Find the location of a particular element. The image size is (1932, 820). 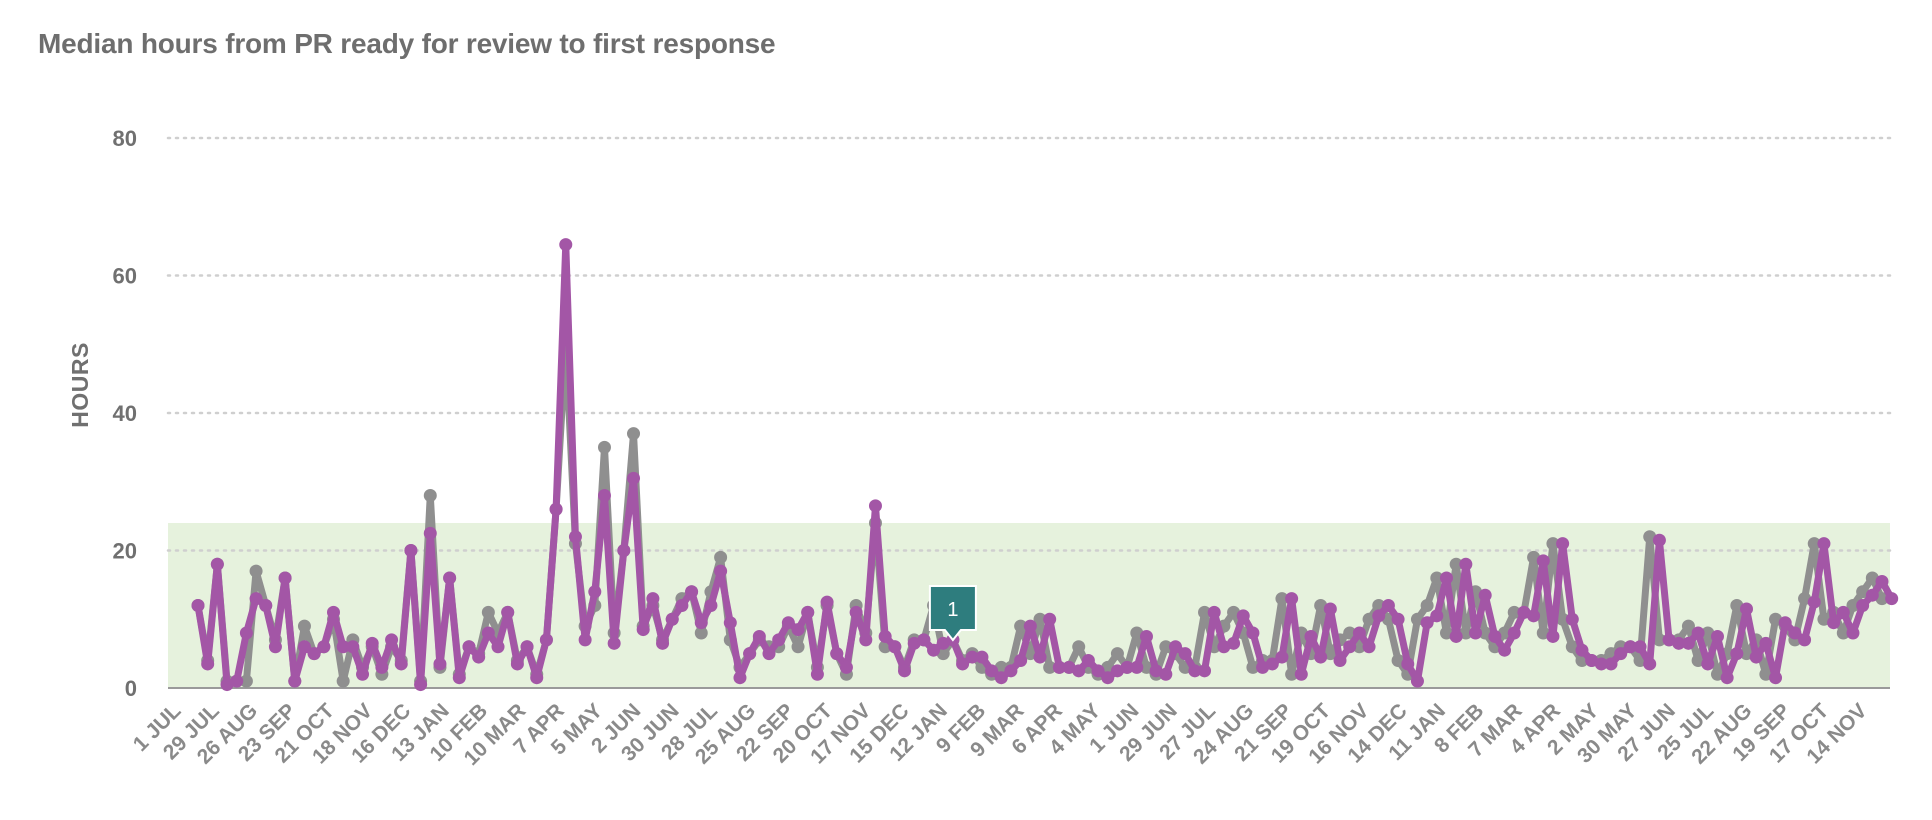

annotation-label: 1 is located at coordinates (952, 610).